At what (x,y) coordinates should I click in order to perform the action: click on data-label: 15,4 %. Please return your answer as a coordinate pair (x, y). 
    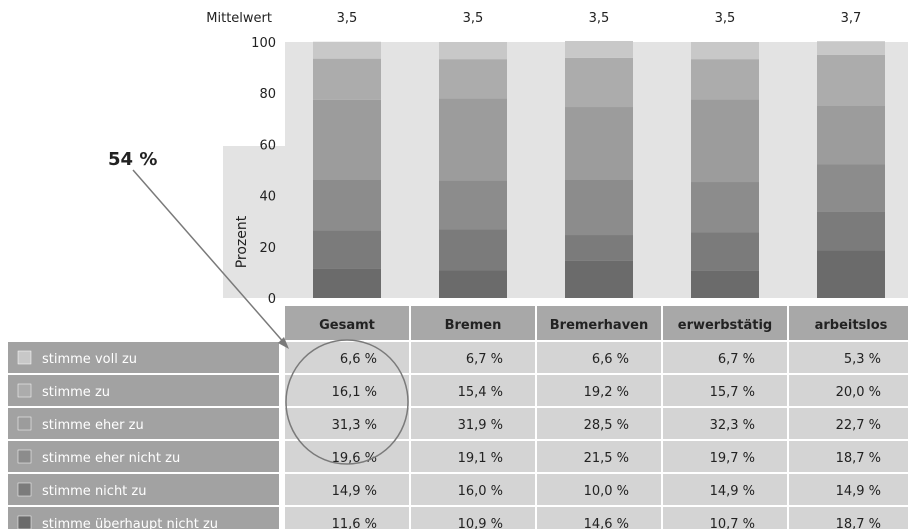
    Looking at the image, I should click on (480, 392).